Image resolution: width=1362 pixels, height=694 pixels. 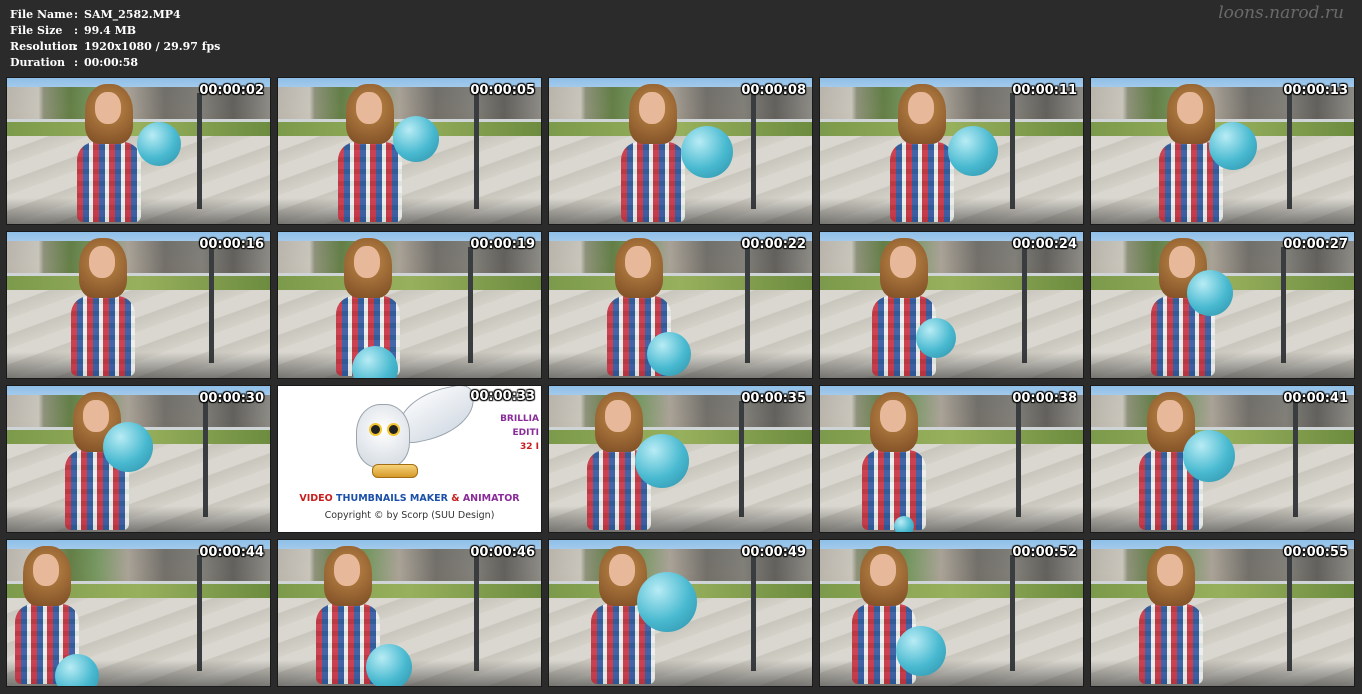 What do you see at coordinates (41, 14) in the screenshot?
I see `file-name-label: File Name` at bounding box center [41, 14].